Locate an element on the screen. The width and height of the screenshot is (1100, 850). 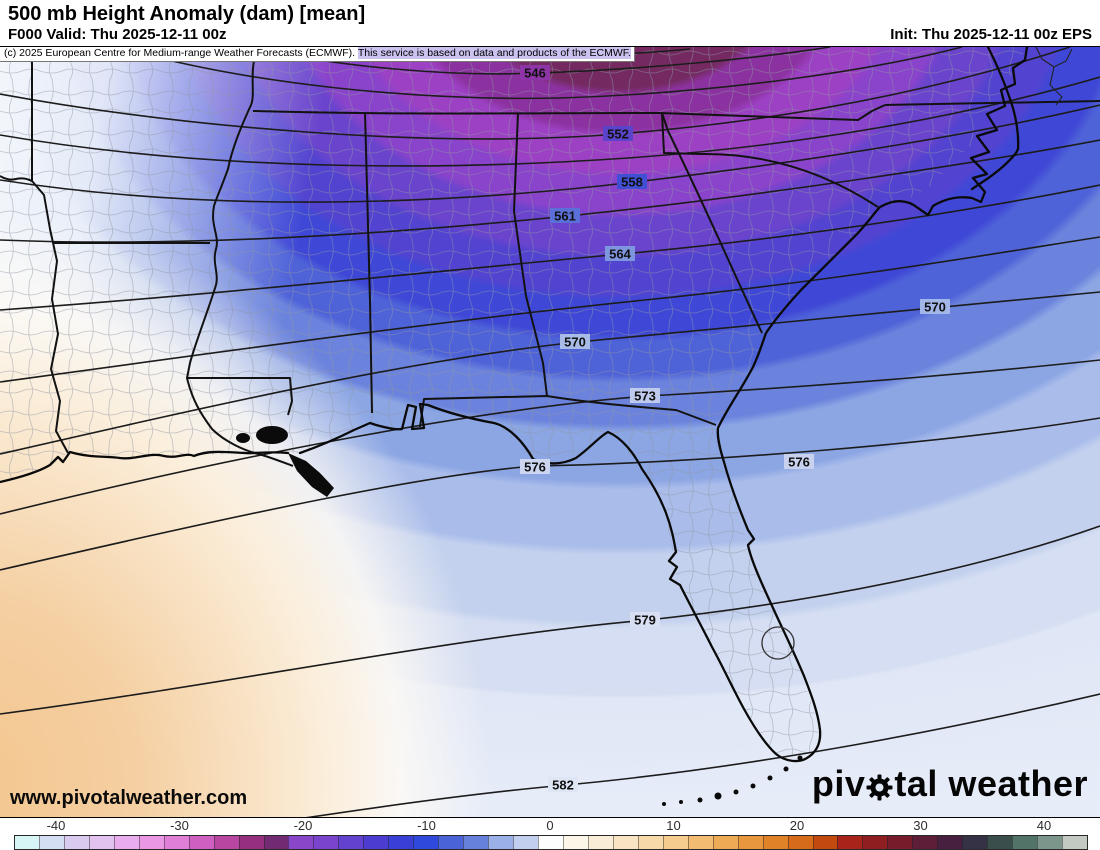
border-ga-sc is located at coordinates (712, 223).